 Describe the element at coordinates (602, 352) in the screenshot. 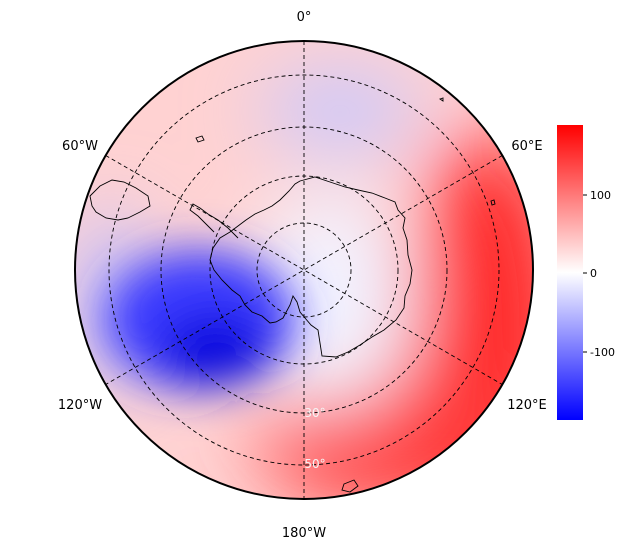

I see `colorbar-label-neg100: -100` at that location.